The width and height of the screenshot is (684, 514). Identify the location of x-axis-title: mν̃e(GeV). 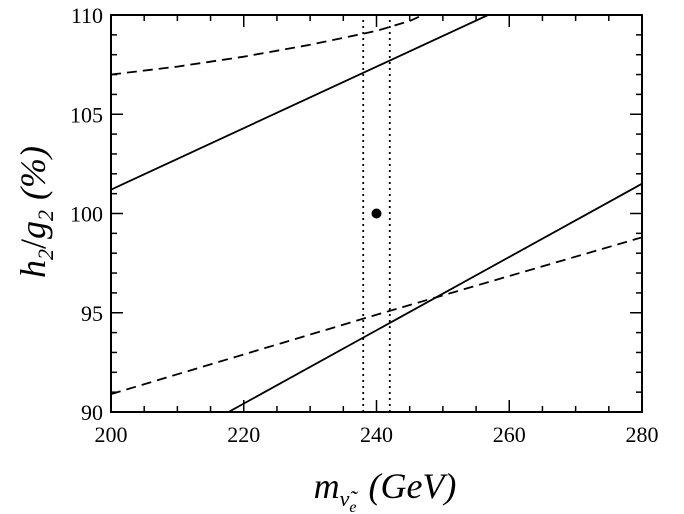
(385, 490).